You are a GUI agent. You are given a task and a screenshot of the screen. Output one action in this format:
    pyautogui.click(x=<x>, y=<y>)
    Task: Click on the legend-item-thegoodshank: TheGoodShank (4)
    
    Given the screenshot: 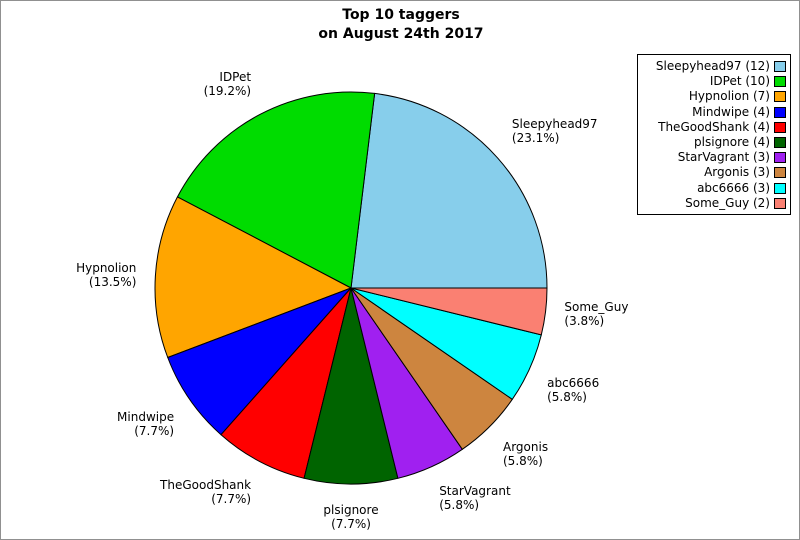 What is the action you would take?
    pyautogui.click(x=714, y=127)
    